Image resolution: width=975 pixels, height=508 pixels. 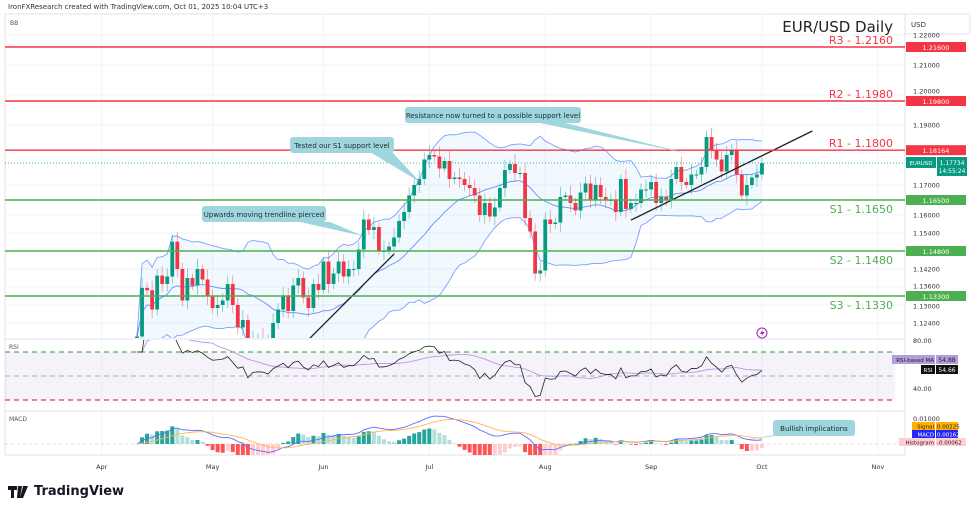 I want to click on rsi-ma-tag-label: RSI-based MA, so click(x=915, y=361).